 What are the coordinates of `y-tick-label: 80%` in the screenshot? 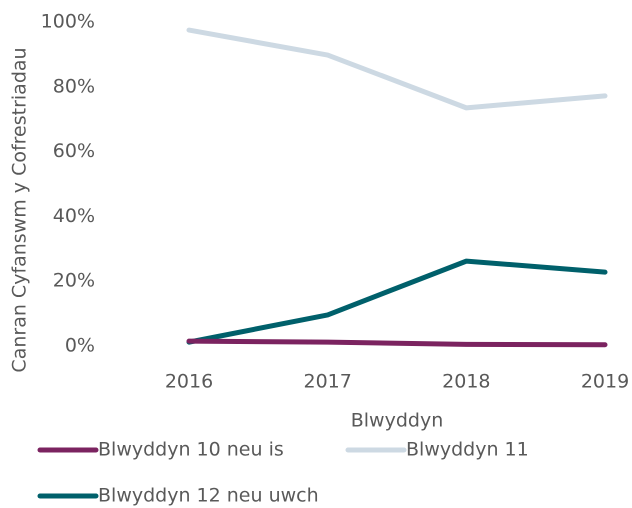 It's located at (74, 86).